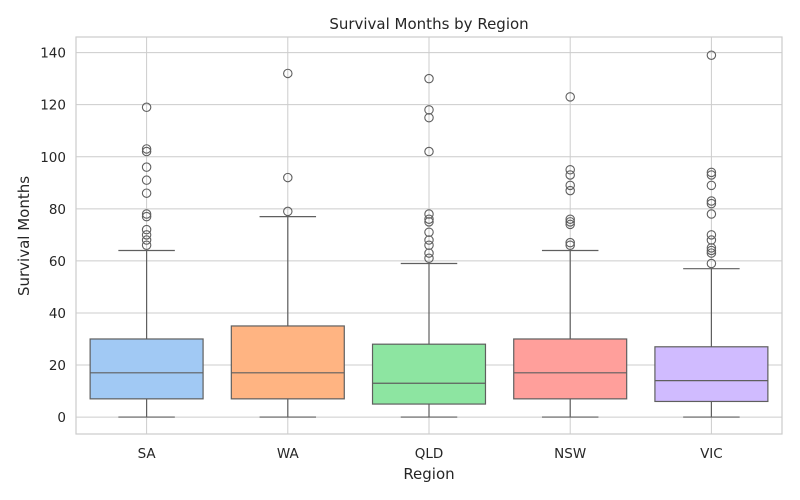 Image resolution: width=800 pixels, height=500 pixels. I want to click on box-group-vic, so click(711, 234).